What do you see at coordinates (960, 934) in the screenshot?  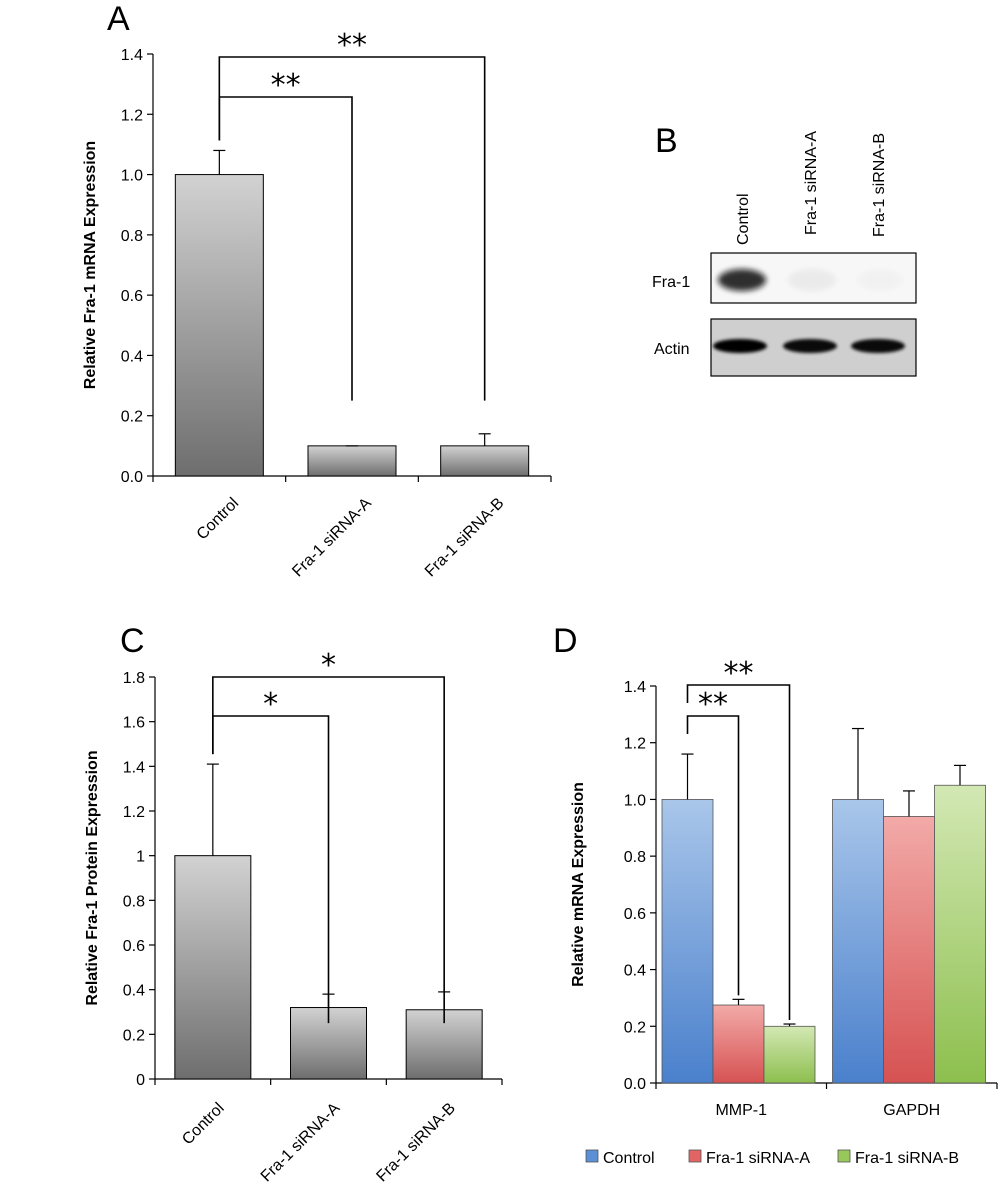 I see `bar-gapdh-fra-1-sirna-b` at bounding box center [960, 934].